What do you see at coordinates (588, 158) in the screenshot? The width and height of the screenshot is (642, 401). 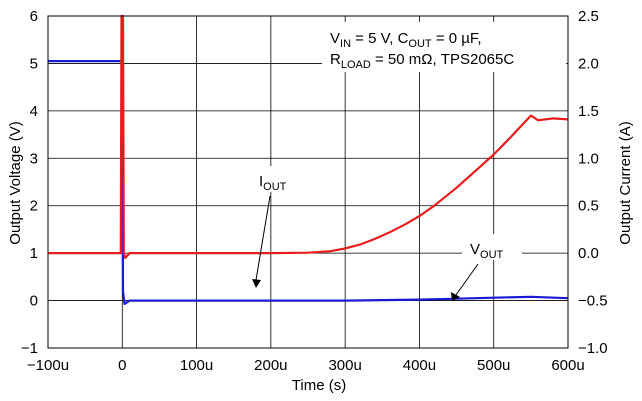 I see `y-tick-label-right: 1.0` at bounding box center [588, 158].